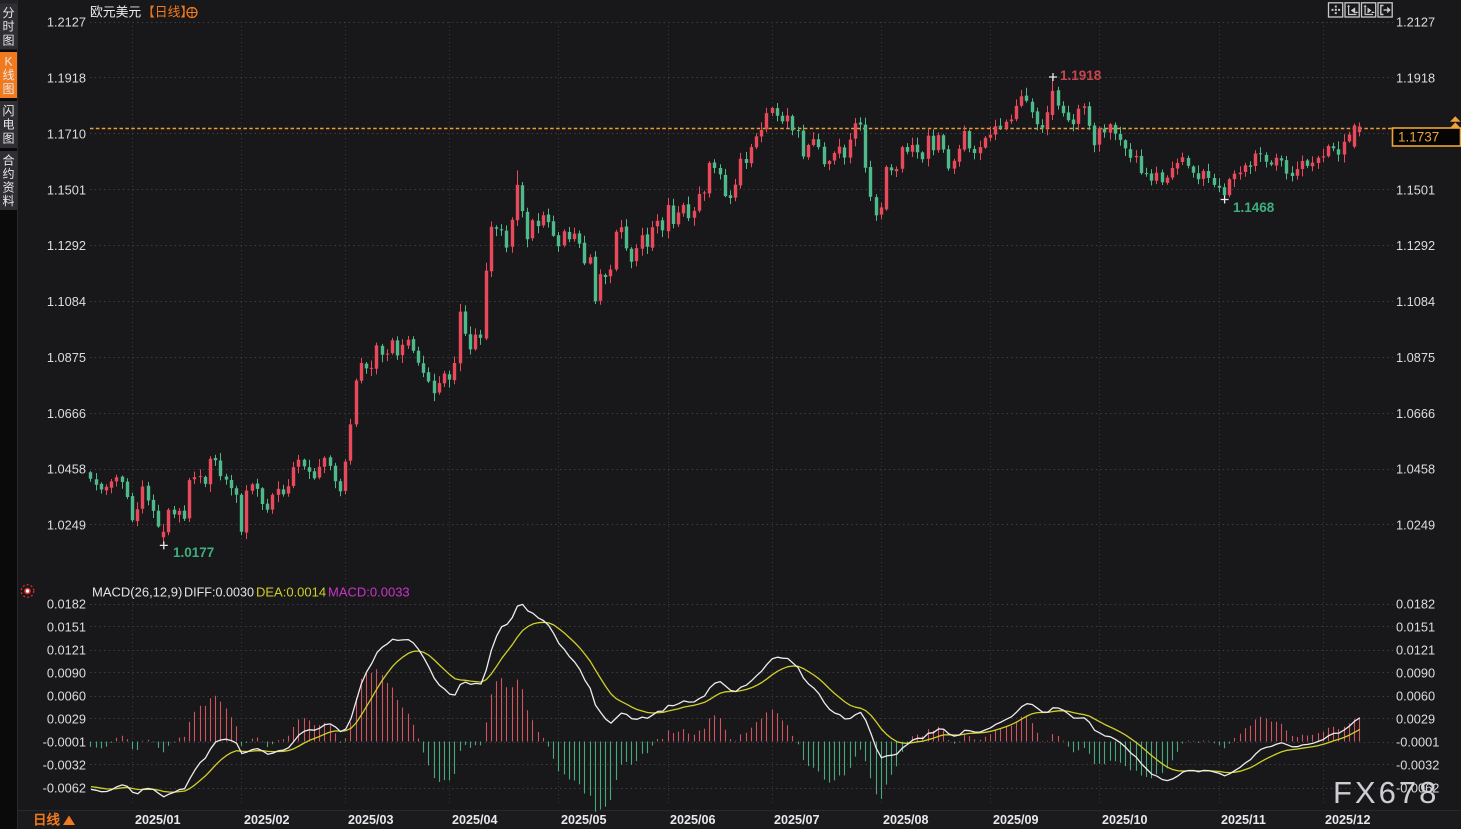 This screenshot has height=829, width=1461. What do you see at coordinates (291, 592) in the screenshot?
I see `svg-text: DEA:0.0014` at bounding box center [291, 592].